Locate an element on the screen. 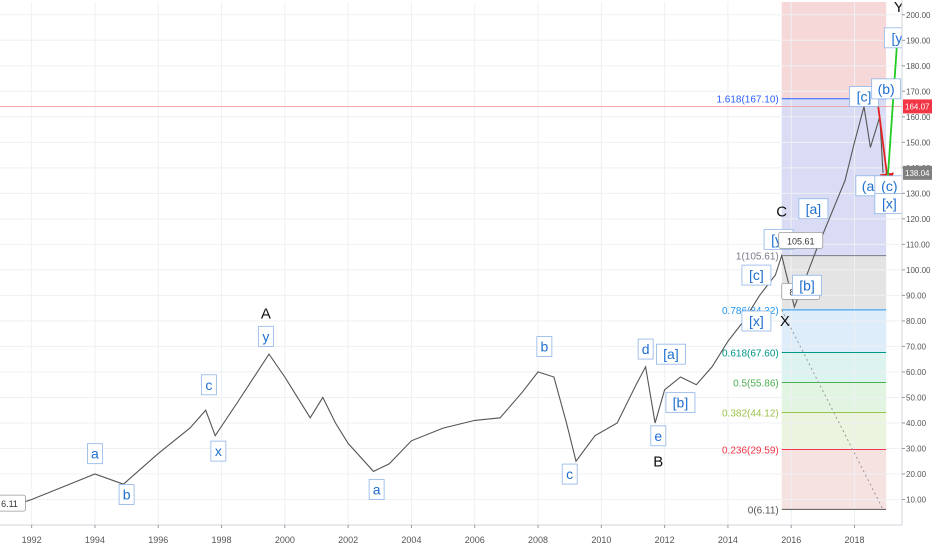 The width and height of the screenshot is (932, 555). y-tick-label: 190.00 is located at coordinates (918, 40).